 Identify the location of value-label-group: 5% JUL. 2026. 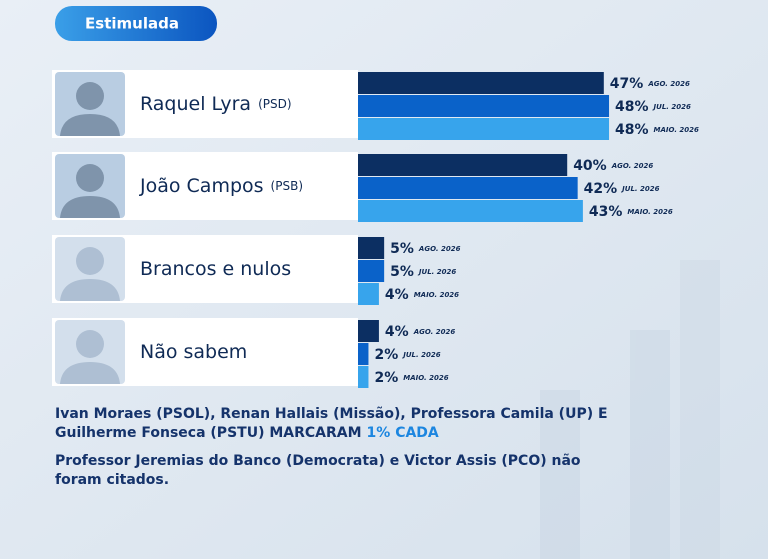
(423, 272).